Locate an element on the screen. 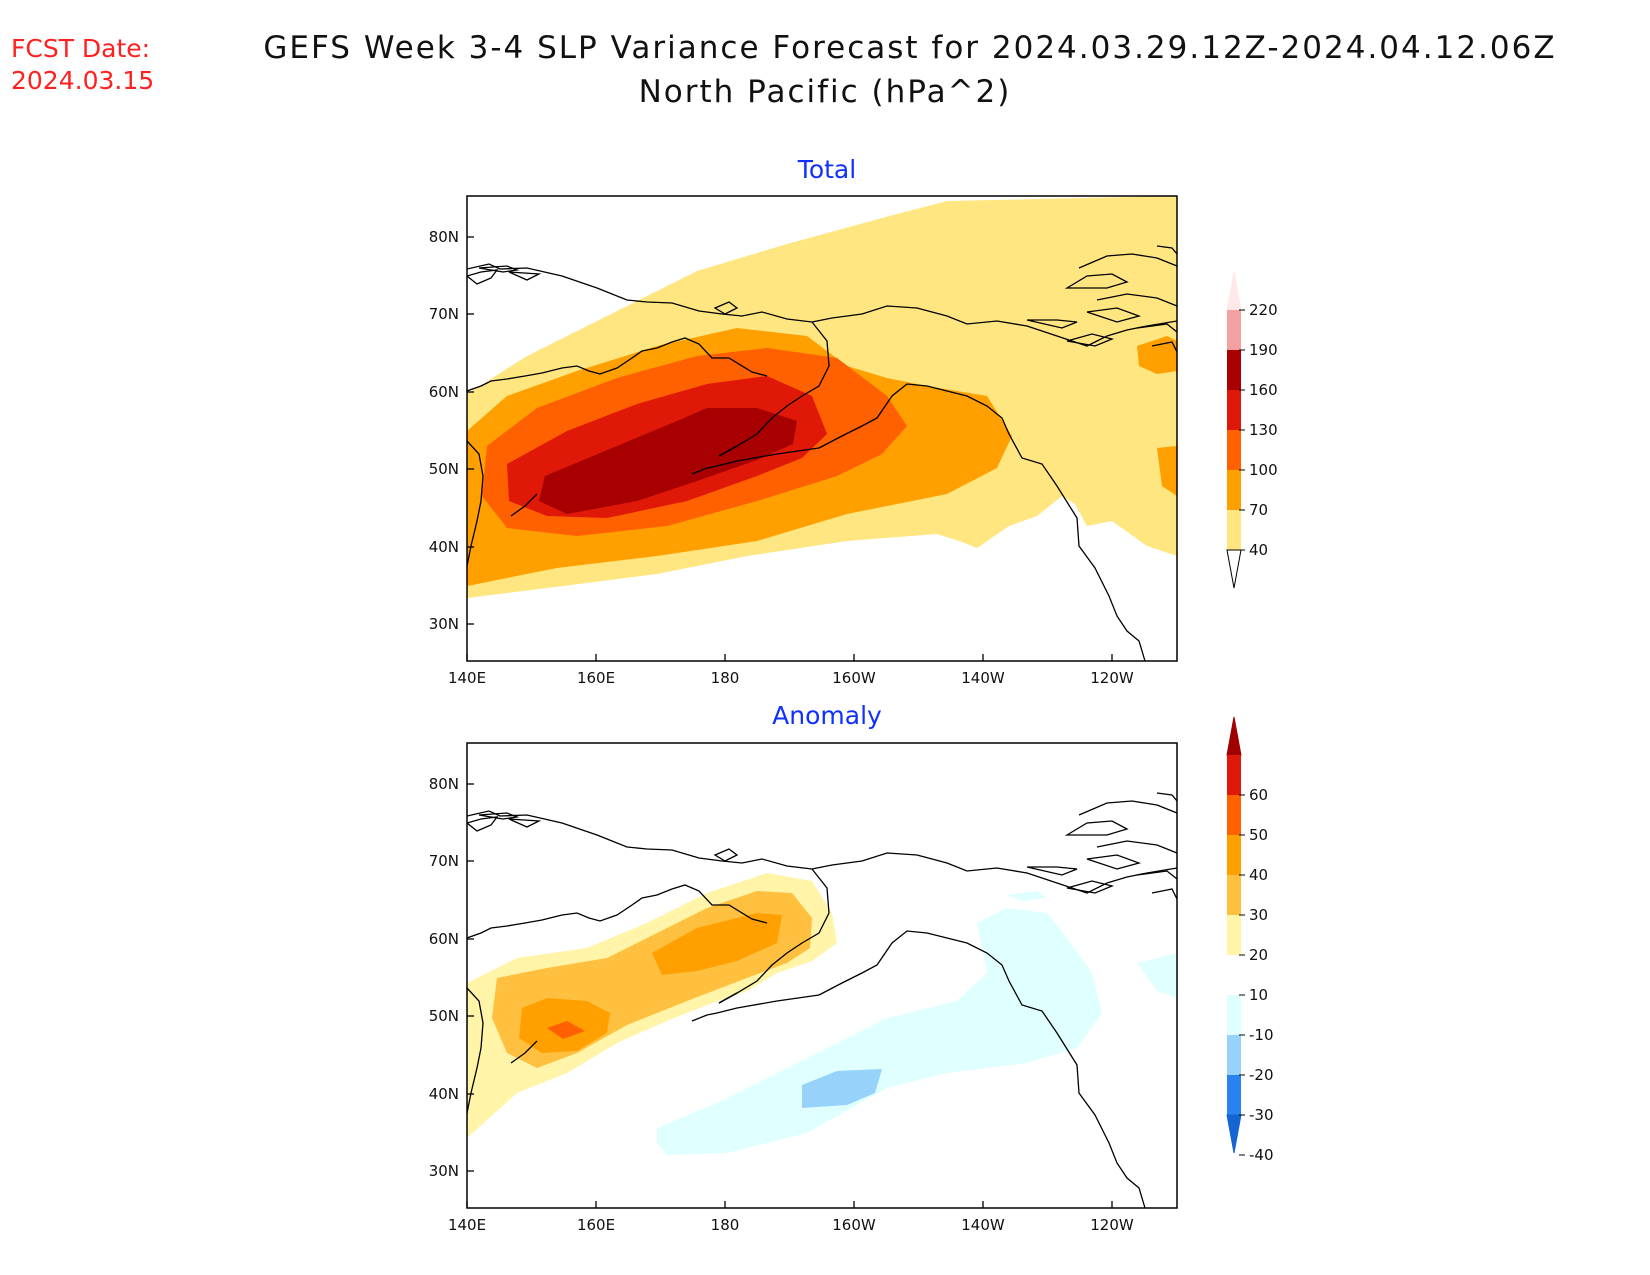  colorbar-level-label: 70 is located at coordinates (1258, 510).